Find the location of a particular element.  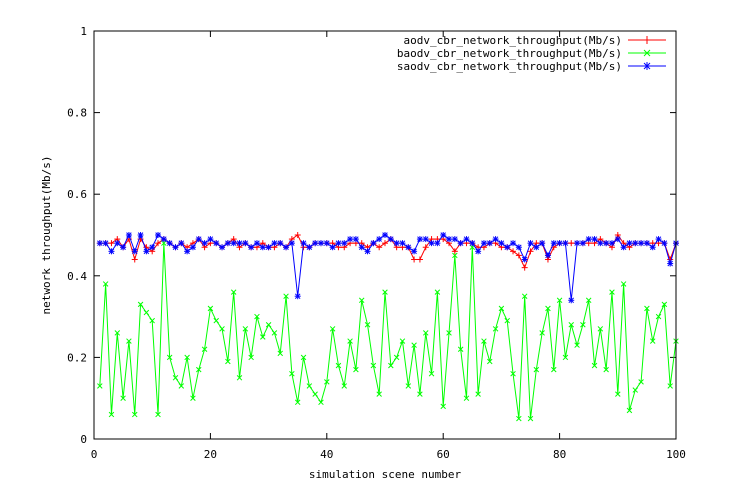

x-tick-label: 40 is located at coordinates (326, 454).